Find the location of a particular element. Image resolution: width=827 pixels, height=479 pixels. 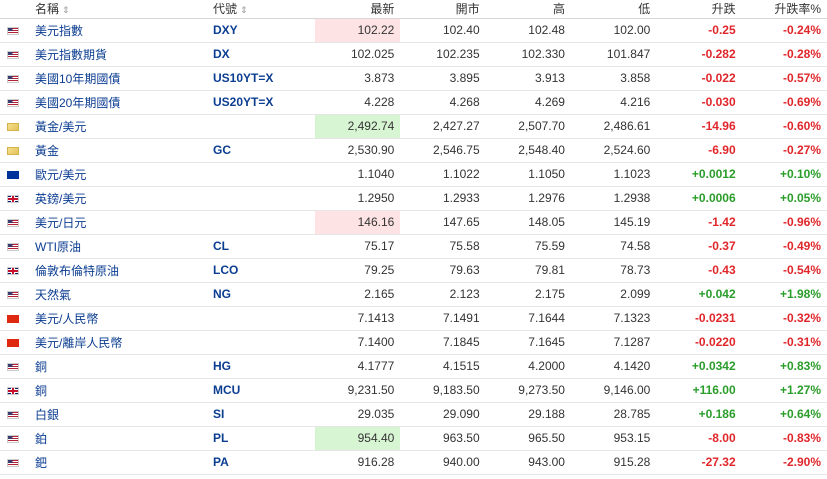

open-price: 147.65 is located at coordinates (461, 222).